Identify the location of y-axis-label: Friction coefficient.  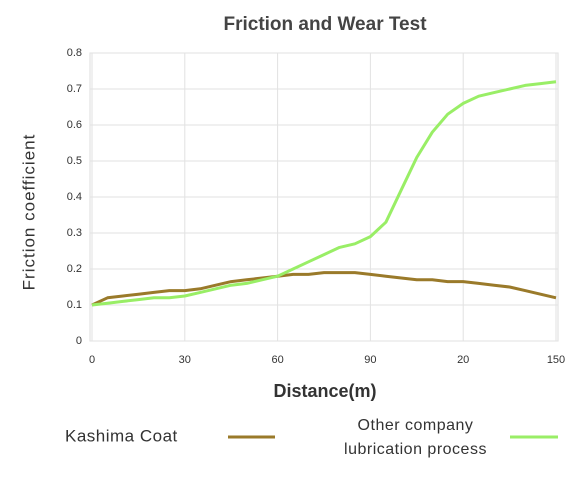
(28, 212).